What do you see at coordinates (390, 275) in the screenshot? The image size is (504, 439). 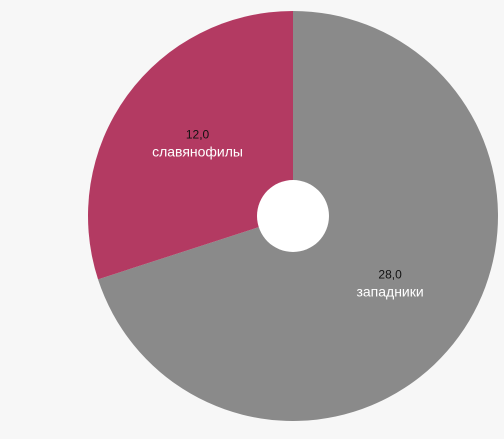 I see `slice-value-label-westernizers: 28,0` at bounding box center [390, 275].